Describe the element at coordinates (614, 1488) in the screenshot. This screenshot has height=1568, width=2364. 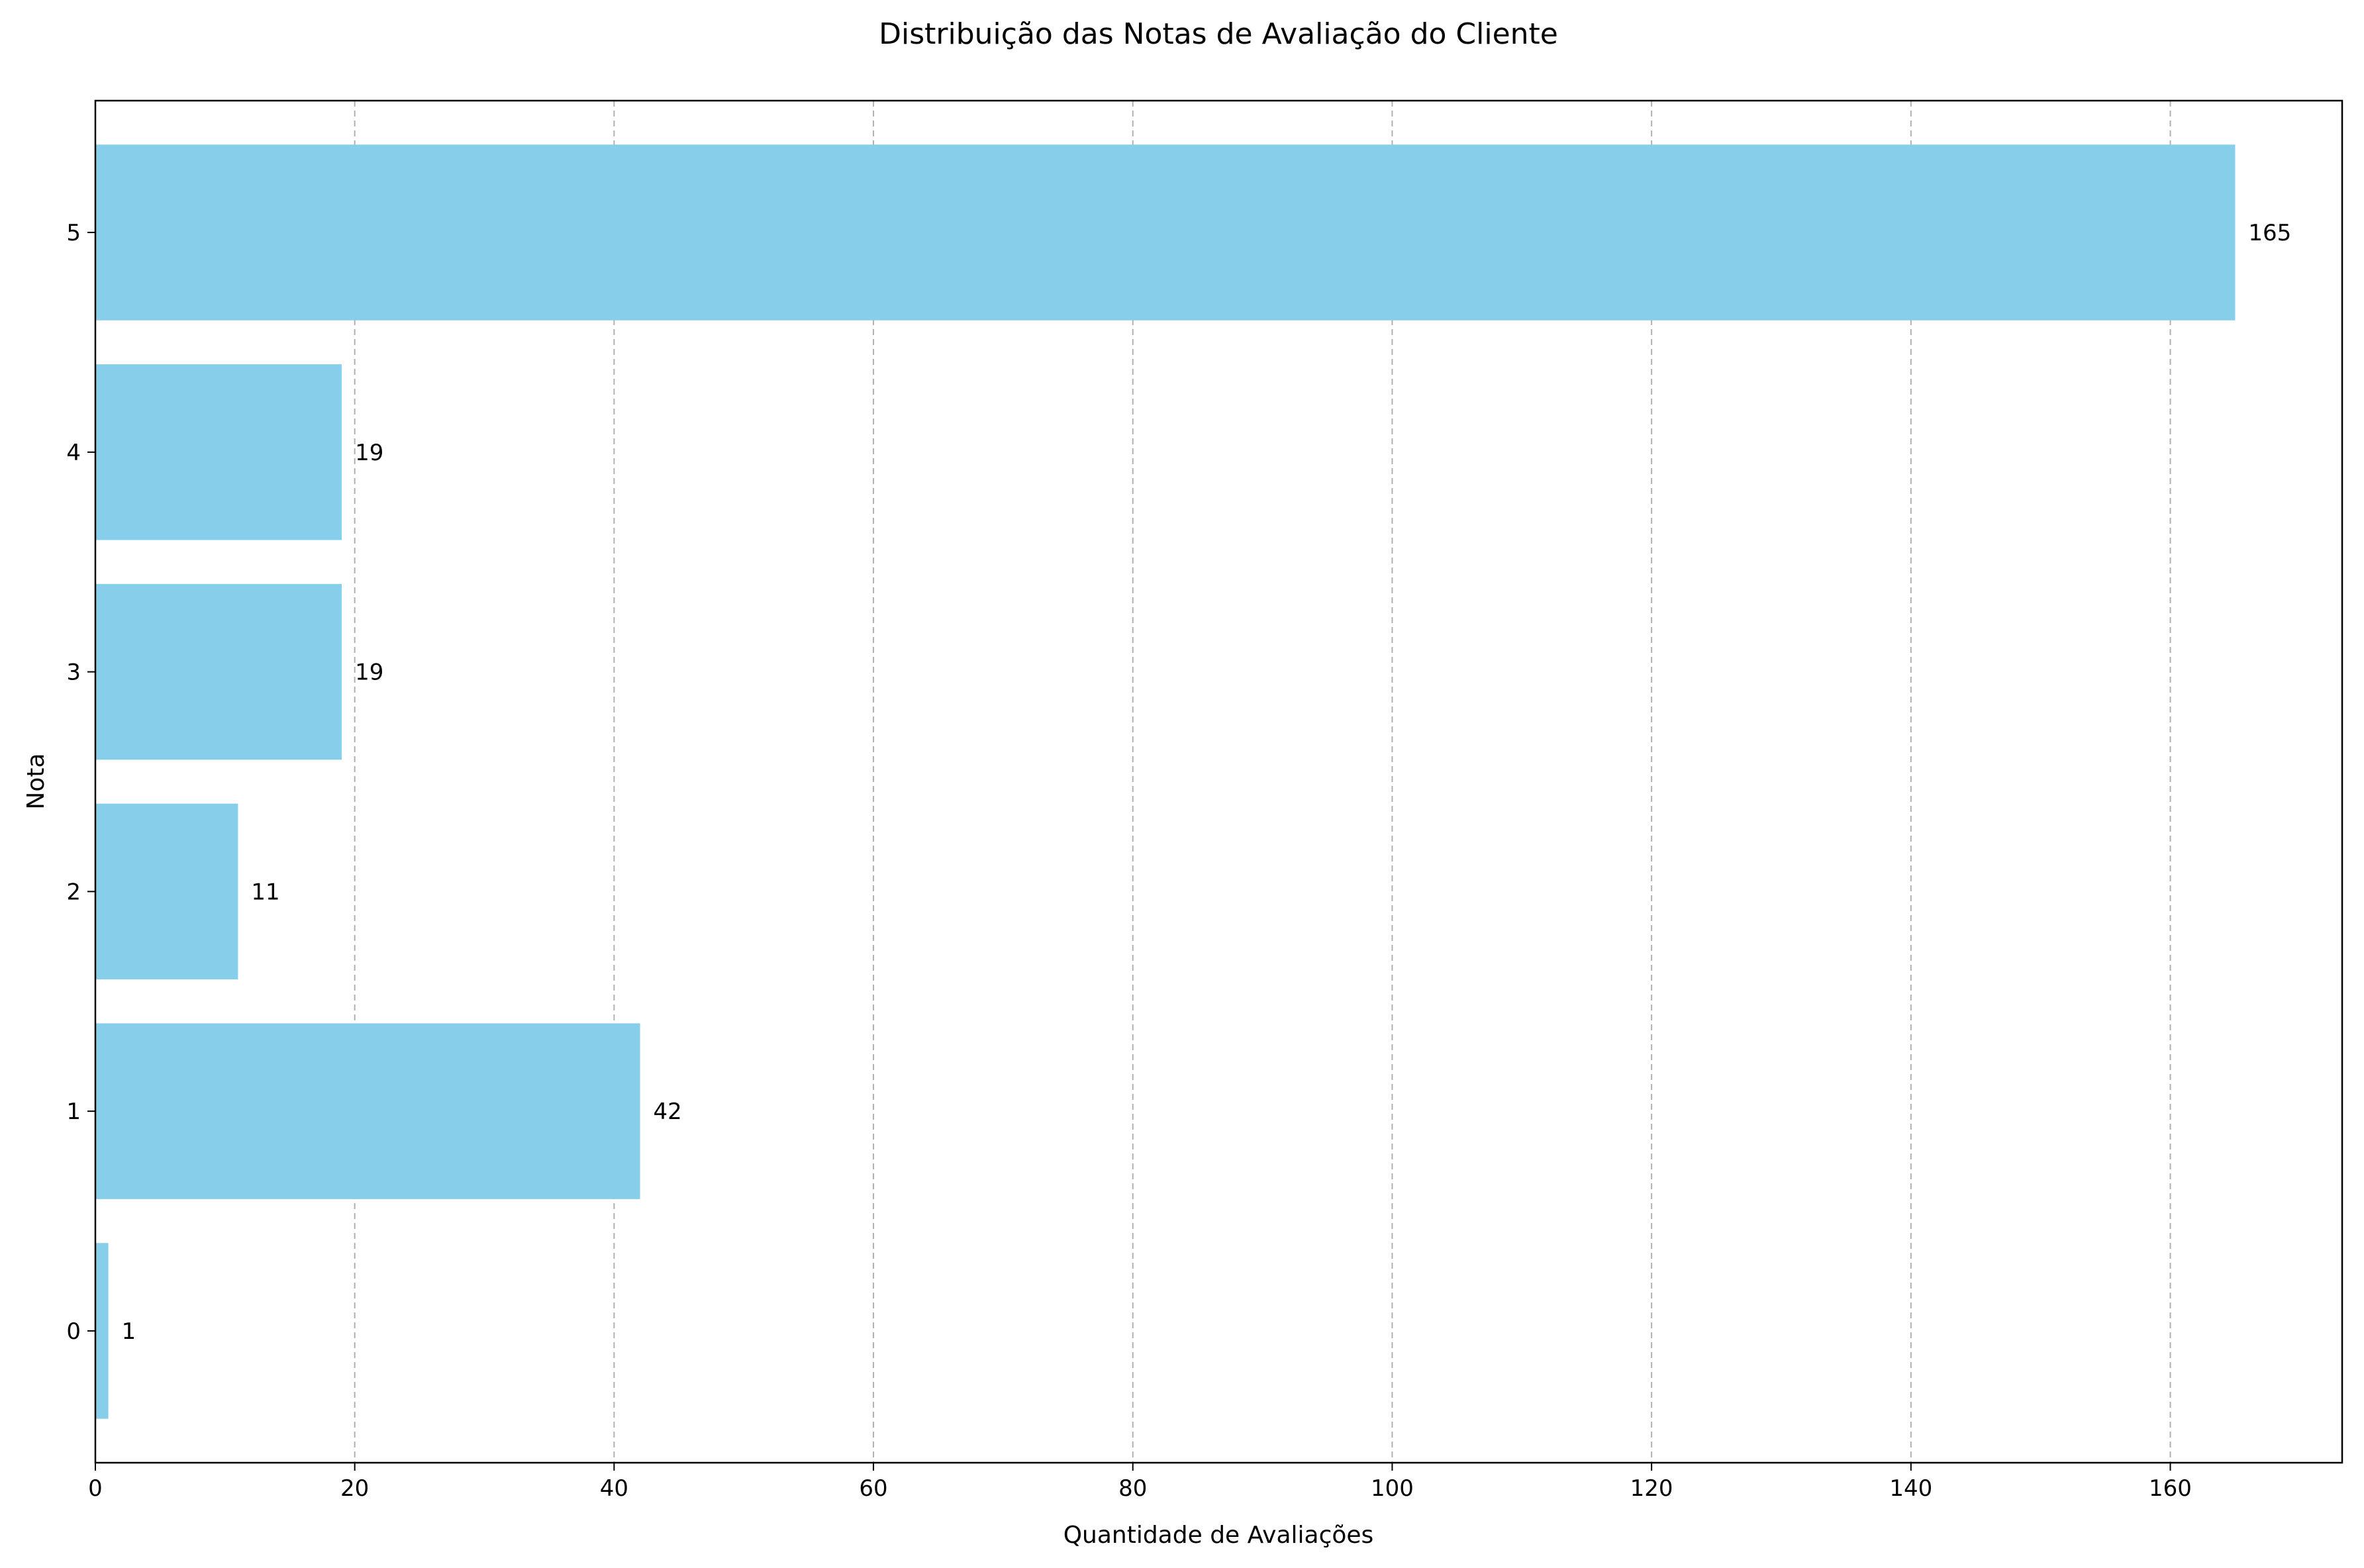
I see `x-tick-label: 40` at that location.